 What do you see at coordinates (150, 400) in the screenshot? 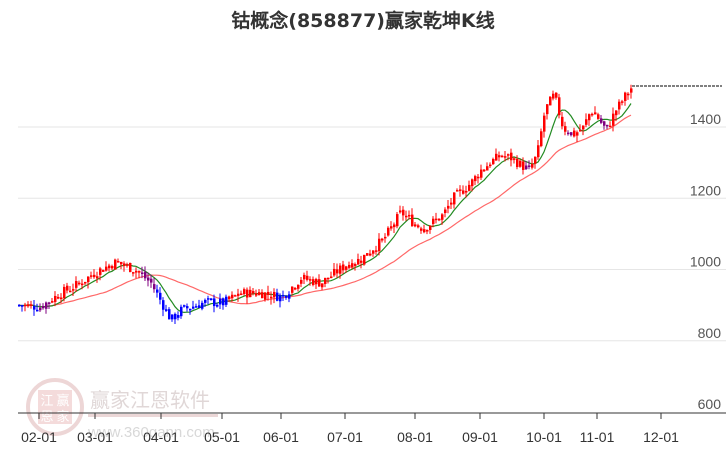
I see `watermark-name: 赢家江恩软件` at bounding box center [150, 400].